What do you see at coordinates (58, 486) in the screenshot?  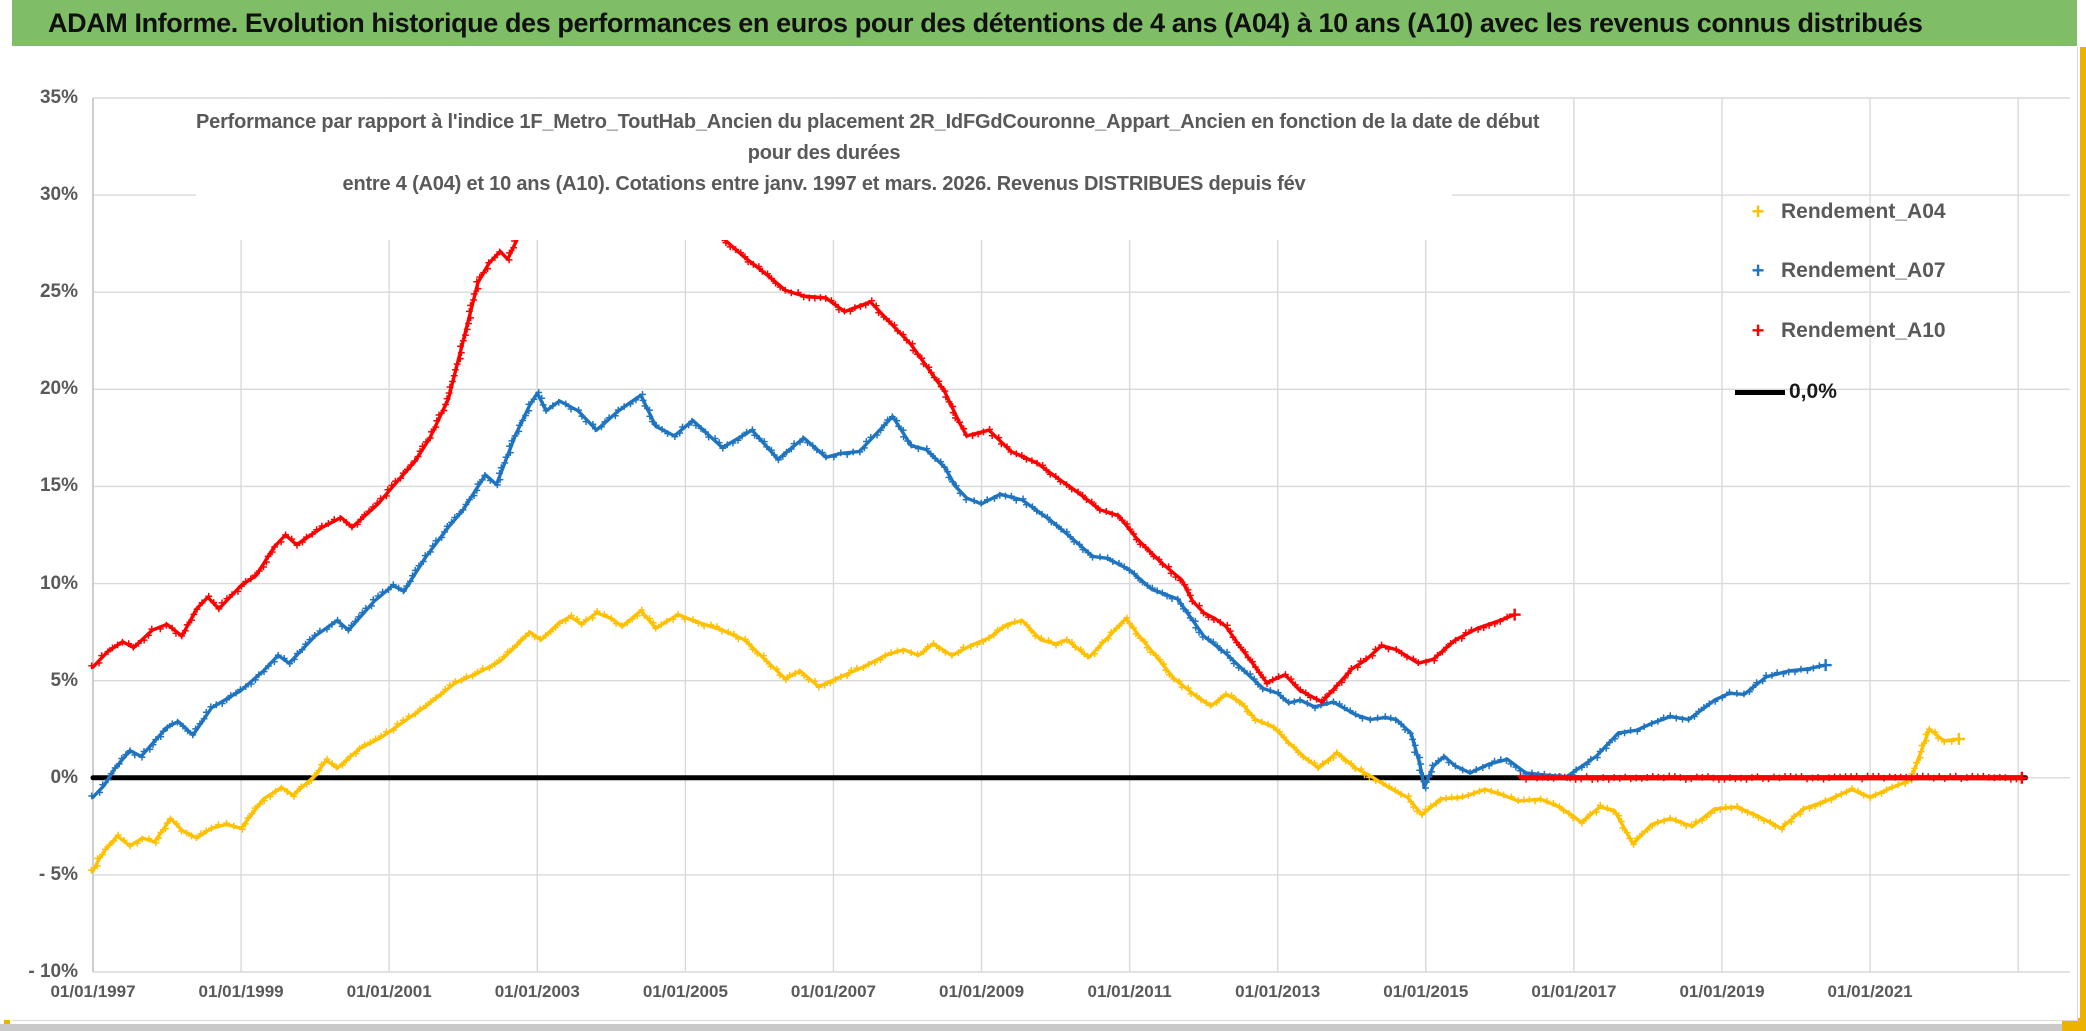 I see `y-tick-label: 15%` at bounding box center [58, 486].